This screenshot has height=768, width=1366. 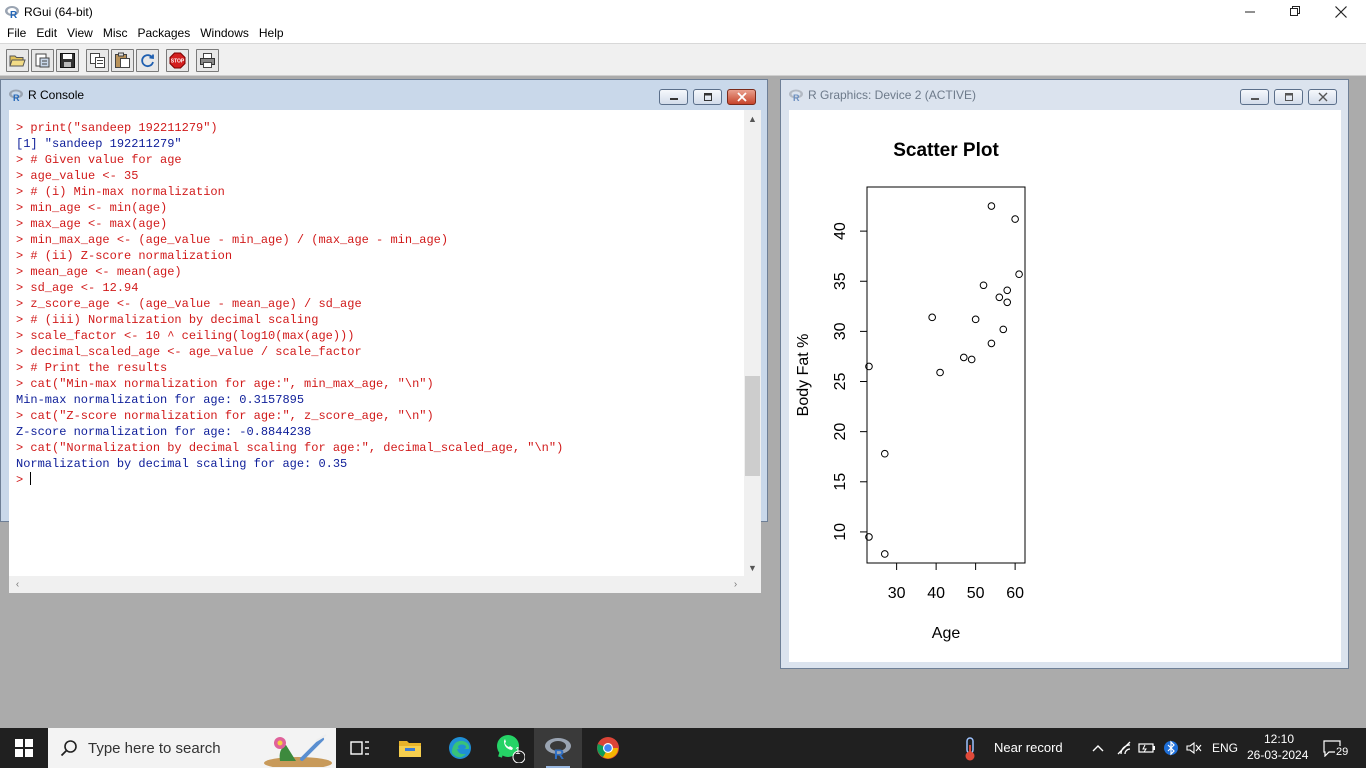 I want to click on save-workspace-button, so click(x=67, y=60).